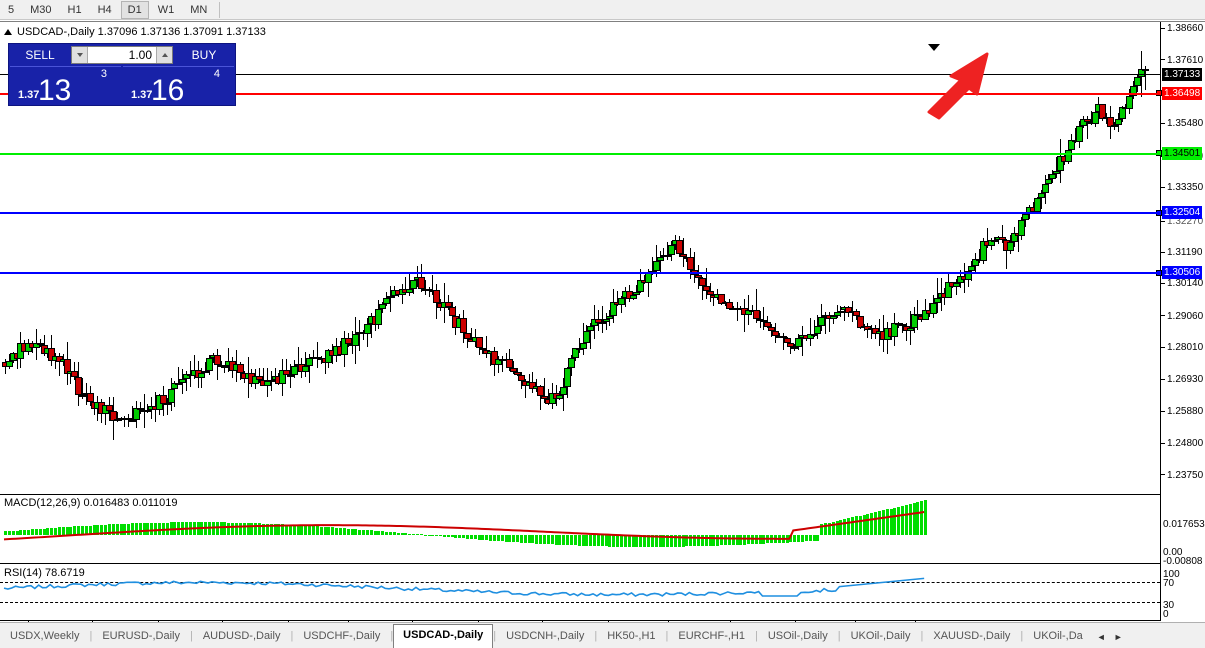 This screenshot has width=1205, height=648. I want to click on timeframe-button-h1: H1, so click(74, 9).